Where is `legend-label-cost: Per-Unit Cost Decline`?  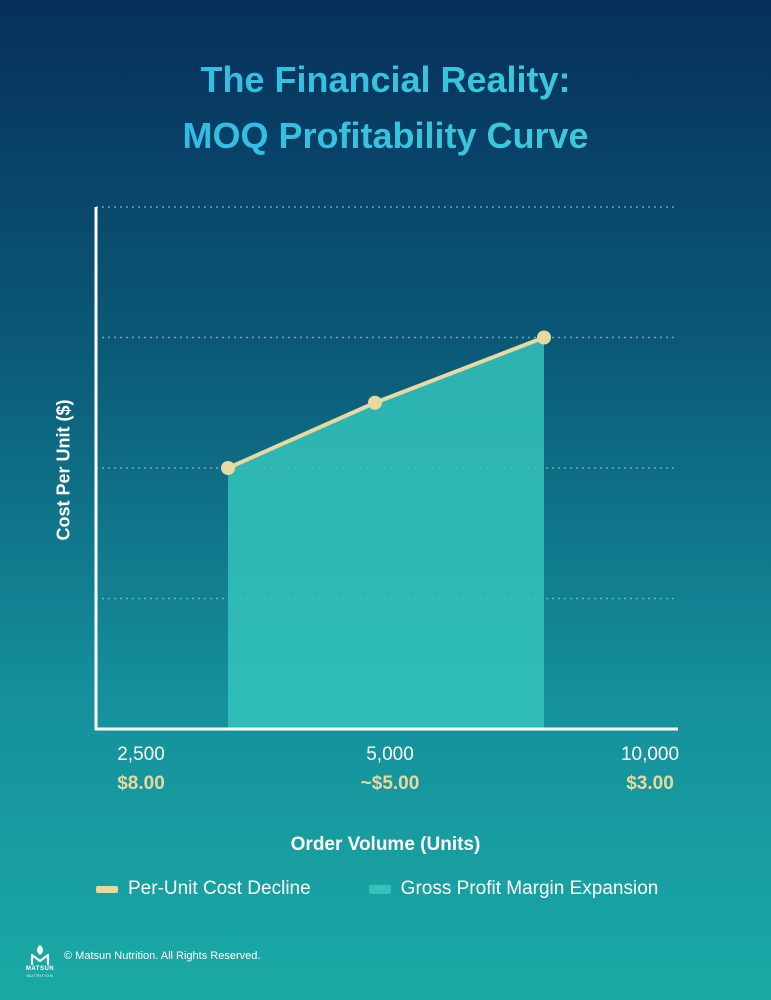
legend-label-cost: Per-Unit Cost Decline is located at coordinates (219, 888).